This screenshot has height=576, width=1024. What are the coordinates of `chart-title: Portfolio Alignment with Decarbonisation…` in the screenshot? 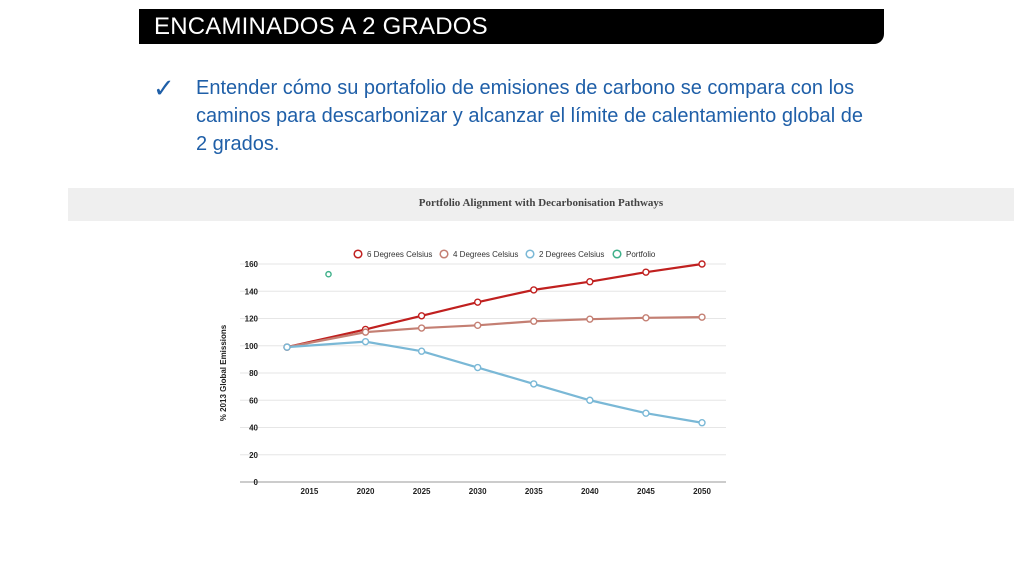 It's located at (541, 203).